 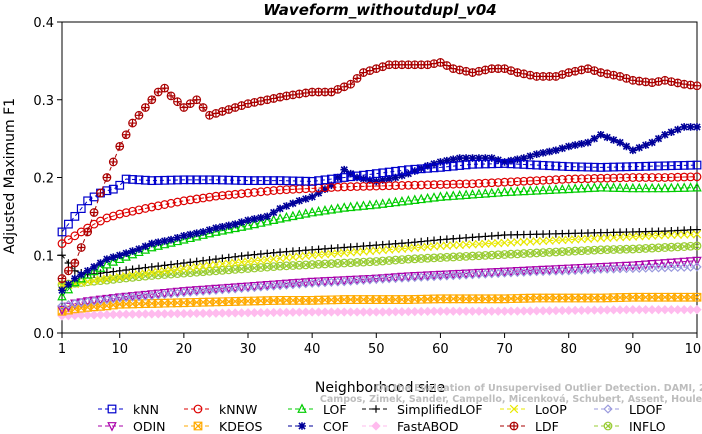 I want to click on legend-item-LOF: LOF, so click(x=317, y=409).